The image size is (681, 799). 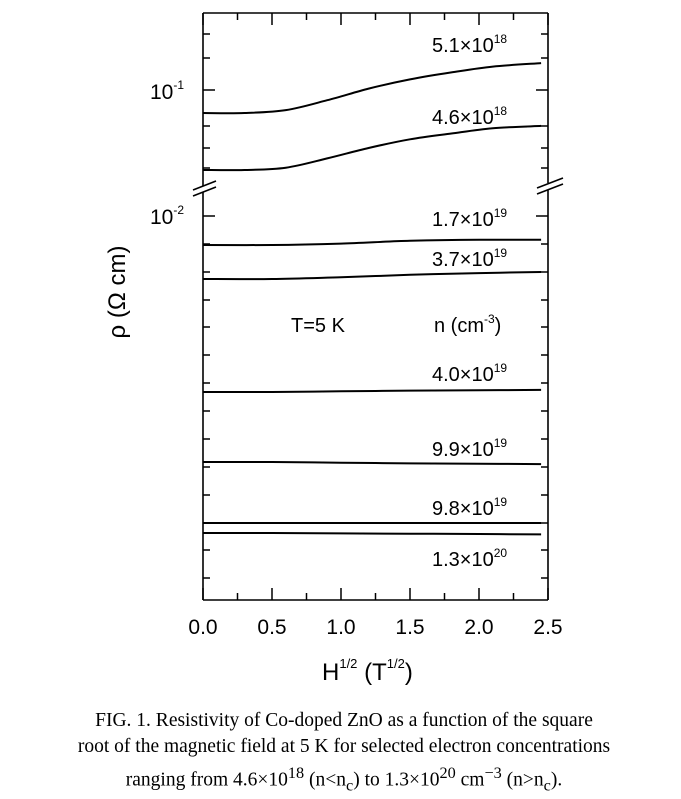 I want to click on concentration-unit-annotation: n (cm-3), so click(x=467, y=324).